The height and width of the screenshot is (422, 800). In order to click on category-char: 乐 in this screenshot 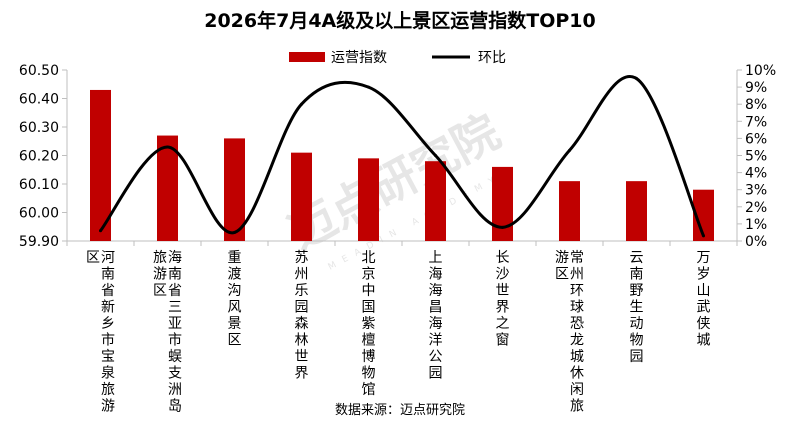, I will do `click(302, 291)`.